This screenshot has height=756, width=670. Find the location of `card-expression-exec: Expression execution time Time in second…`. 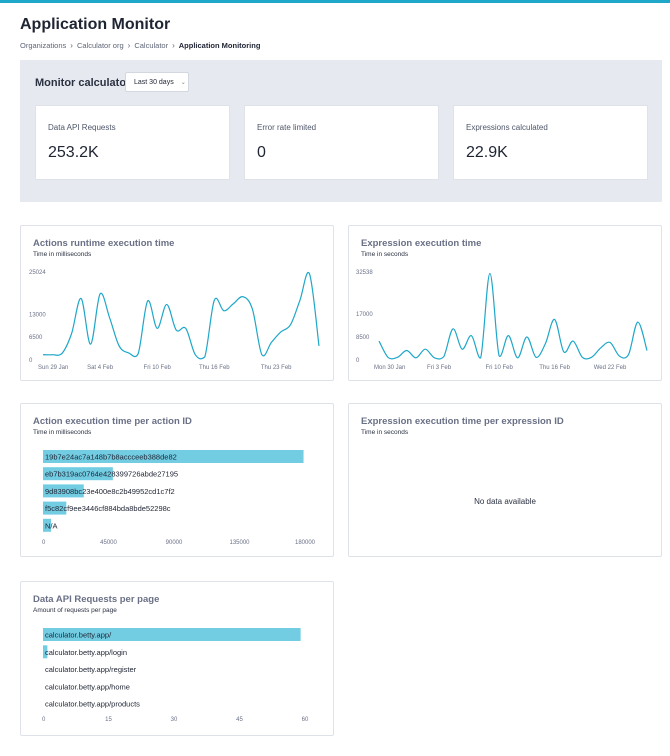

card-expression-exec: Expression execution time Time in second… is located at coordinates (505, 303).